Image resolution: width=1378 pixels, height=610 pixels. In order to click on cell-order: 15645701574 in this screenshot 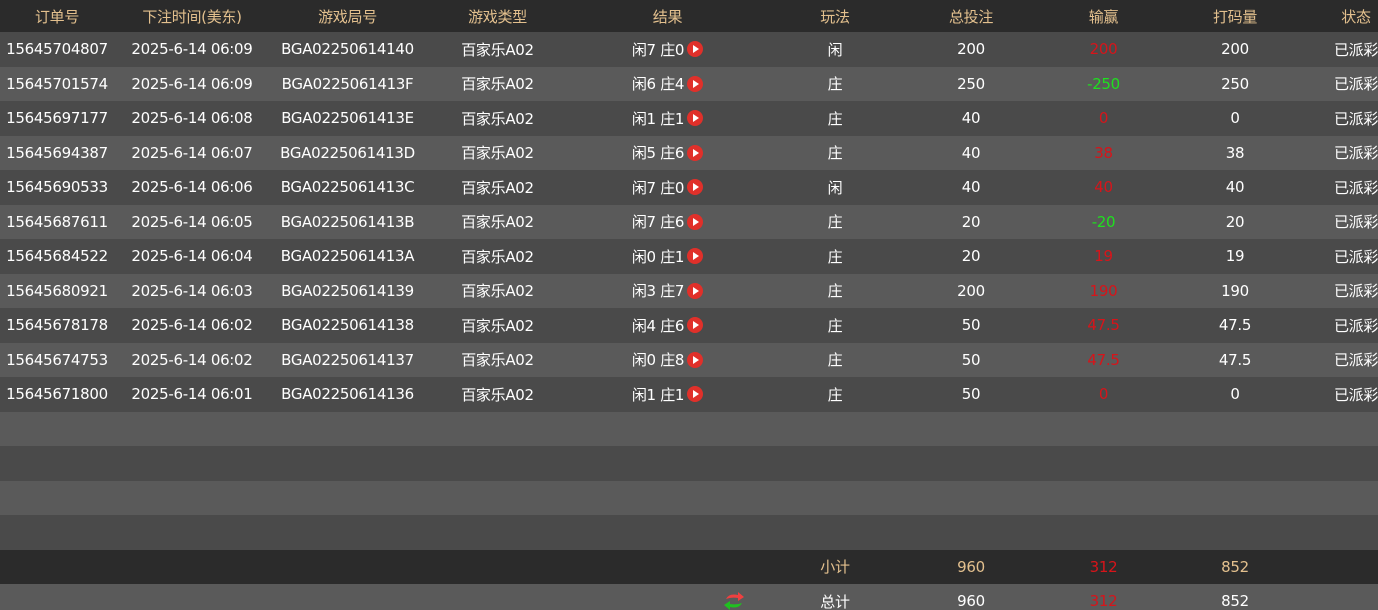, I will do `click(57, 84)`.